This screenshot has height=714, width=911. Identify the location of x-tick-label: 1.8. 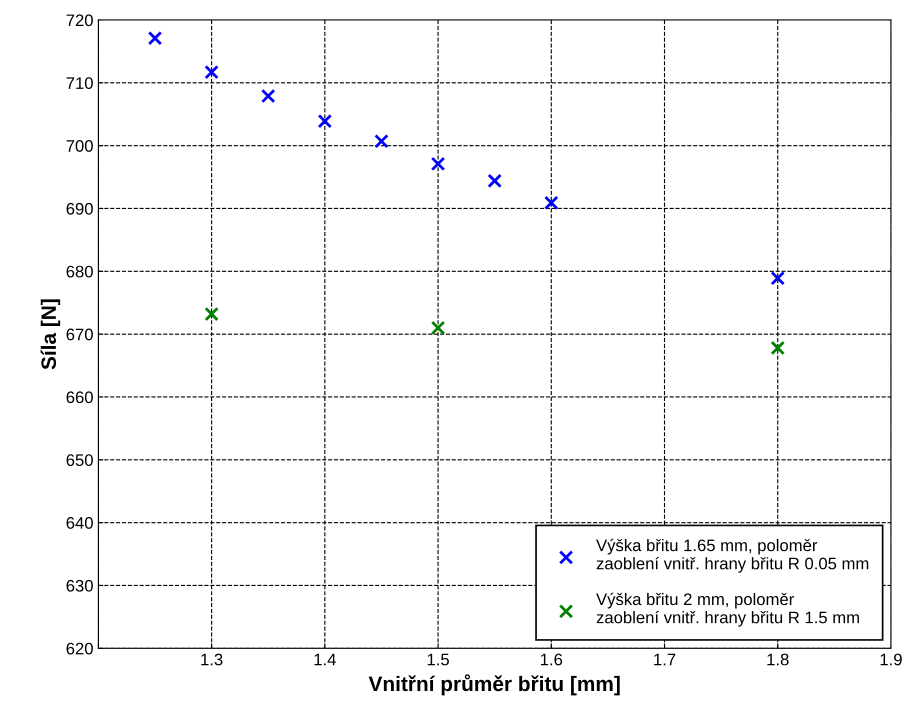
(778, 660).